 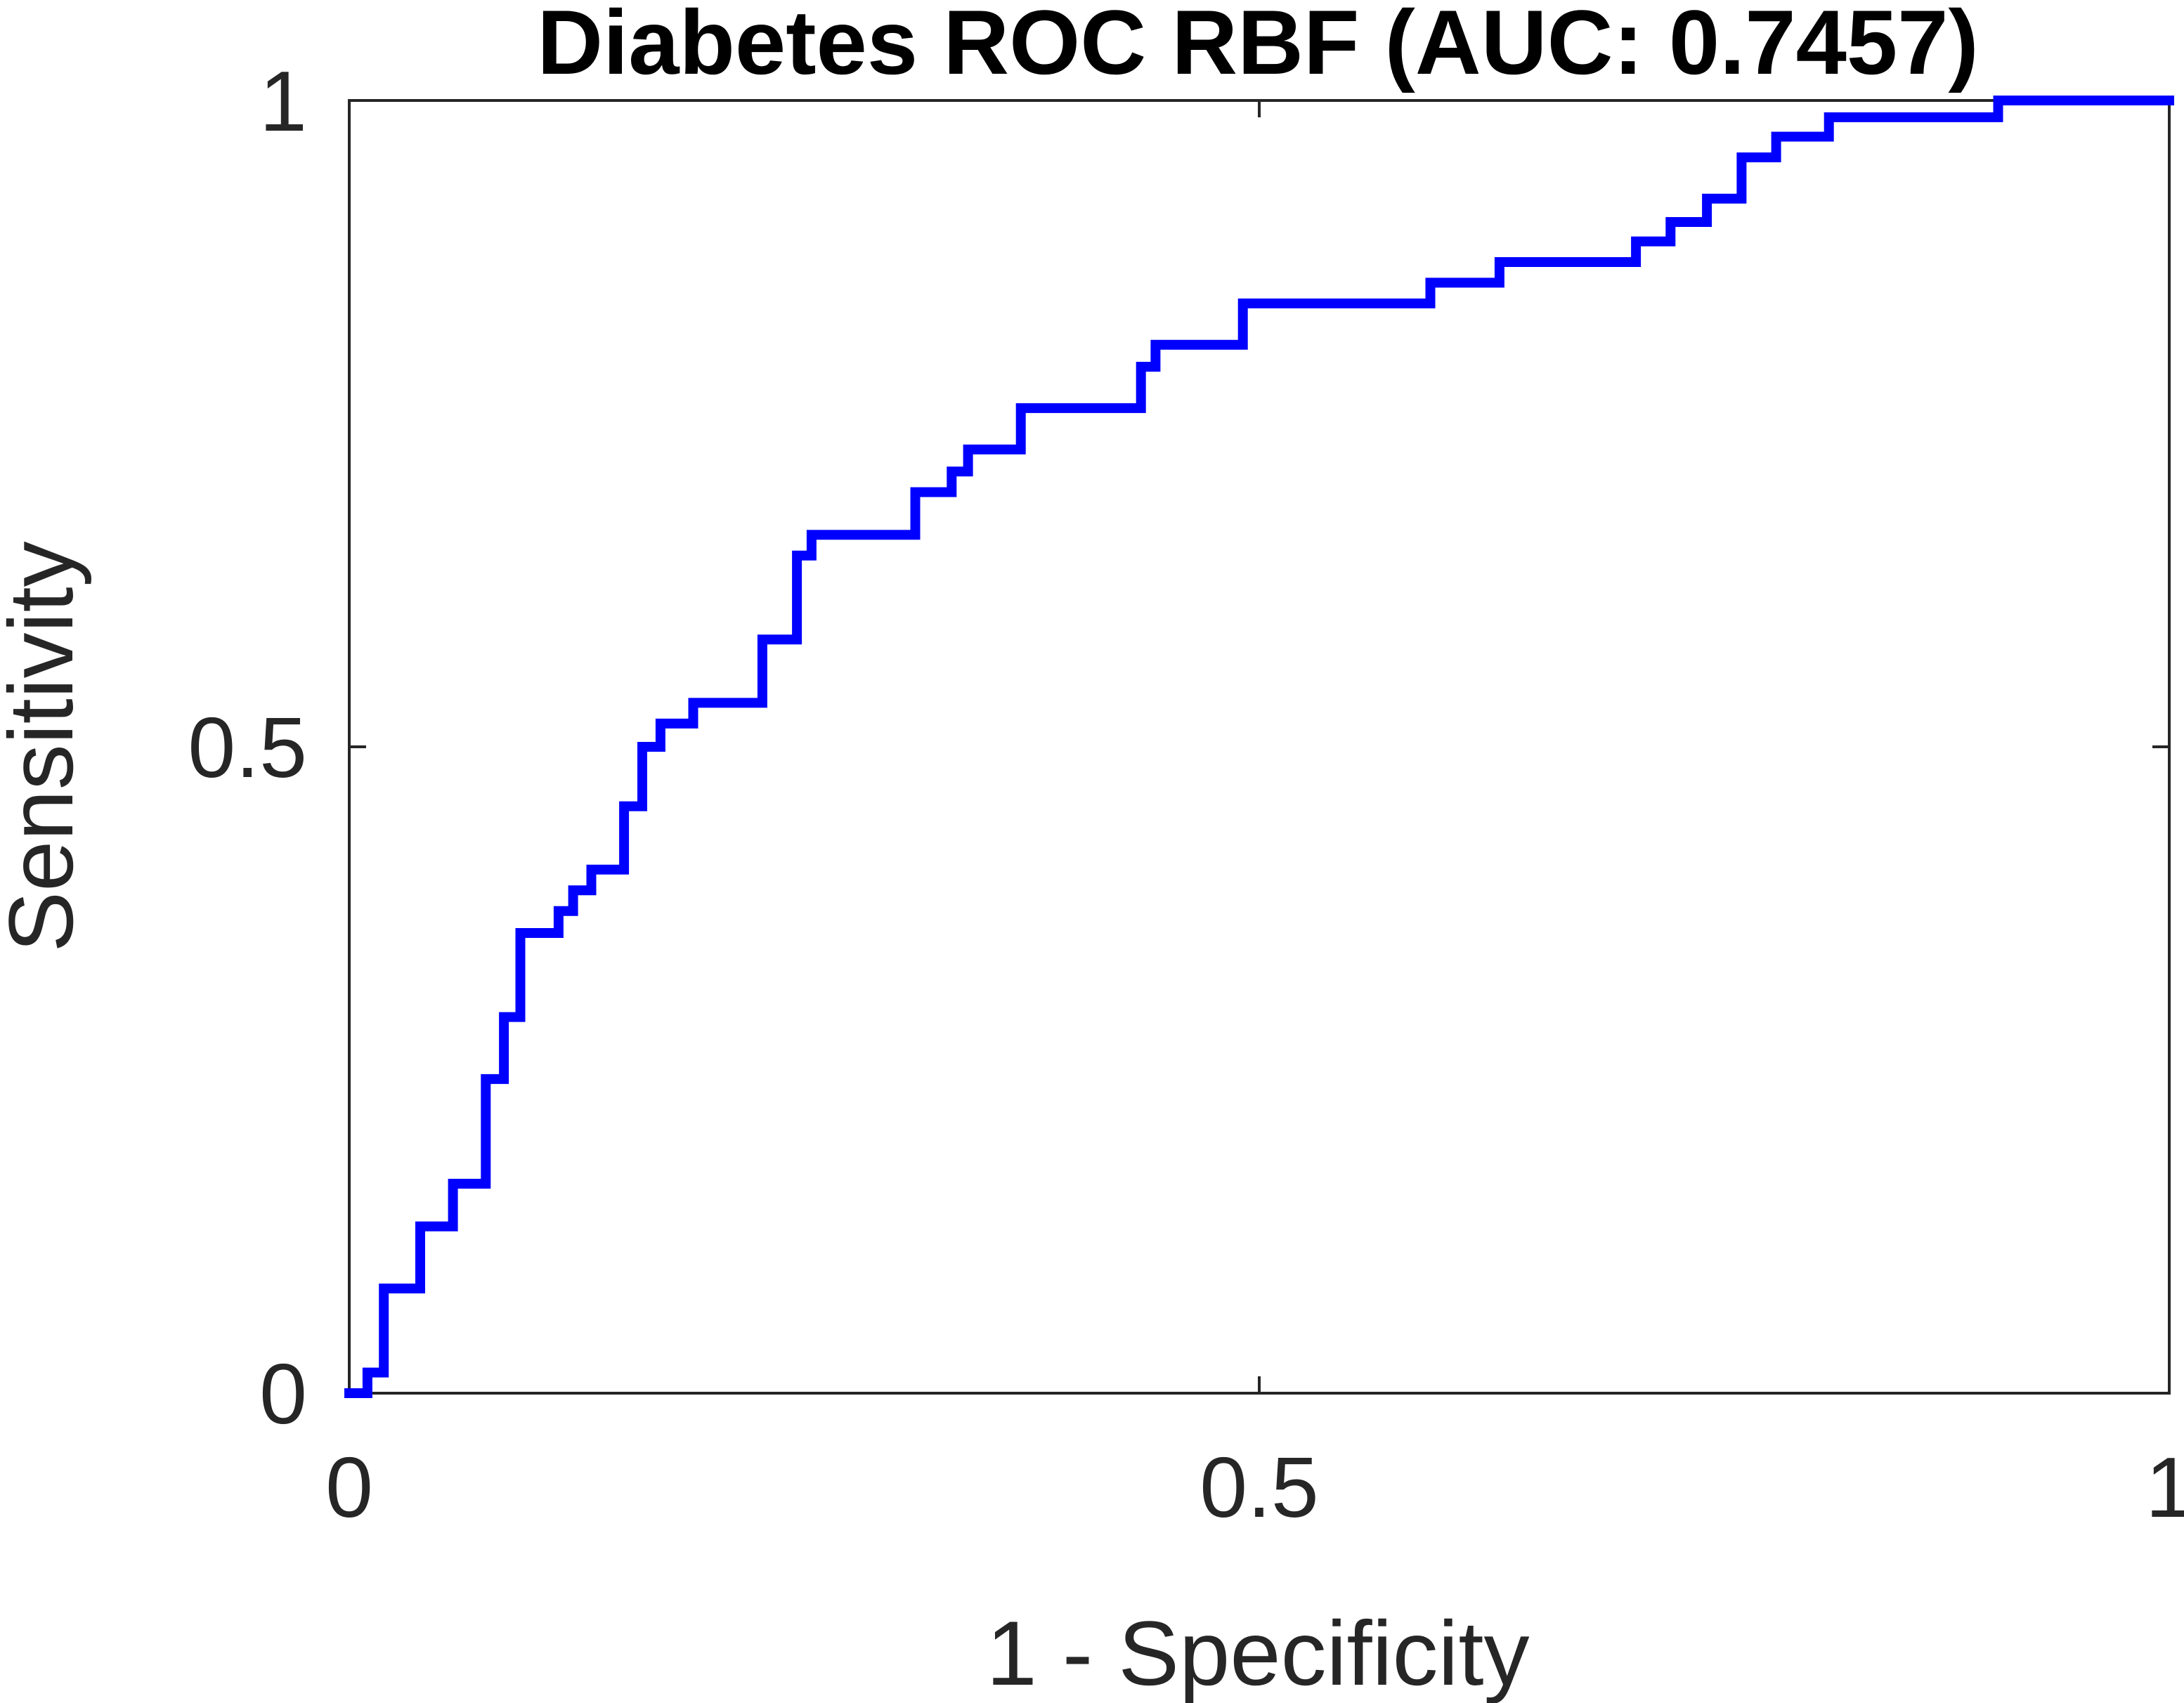 What do you see at coordinates (1258, 46) in the screenshot?
I see `chart-title: Diabetes ROC RBF (AUC: 0.7457)` at bounding box center [1258, 46].